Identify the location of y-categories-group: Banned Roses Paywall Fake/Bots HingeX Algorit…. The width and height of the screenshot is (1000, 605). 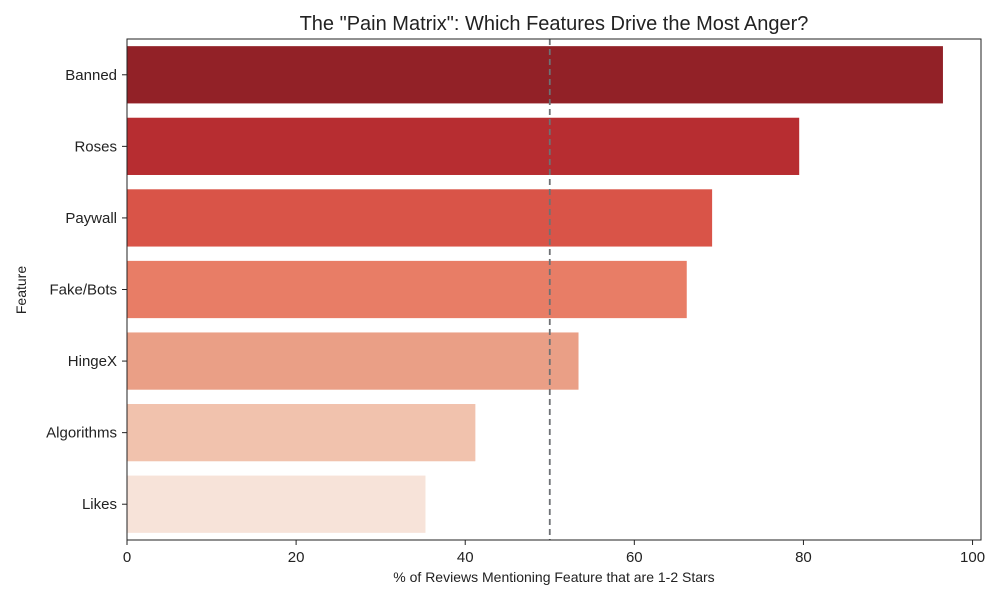
(86, 290).